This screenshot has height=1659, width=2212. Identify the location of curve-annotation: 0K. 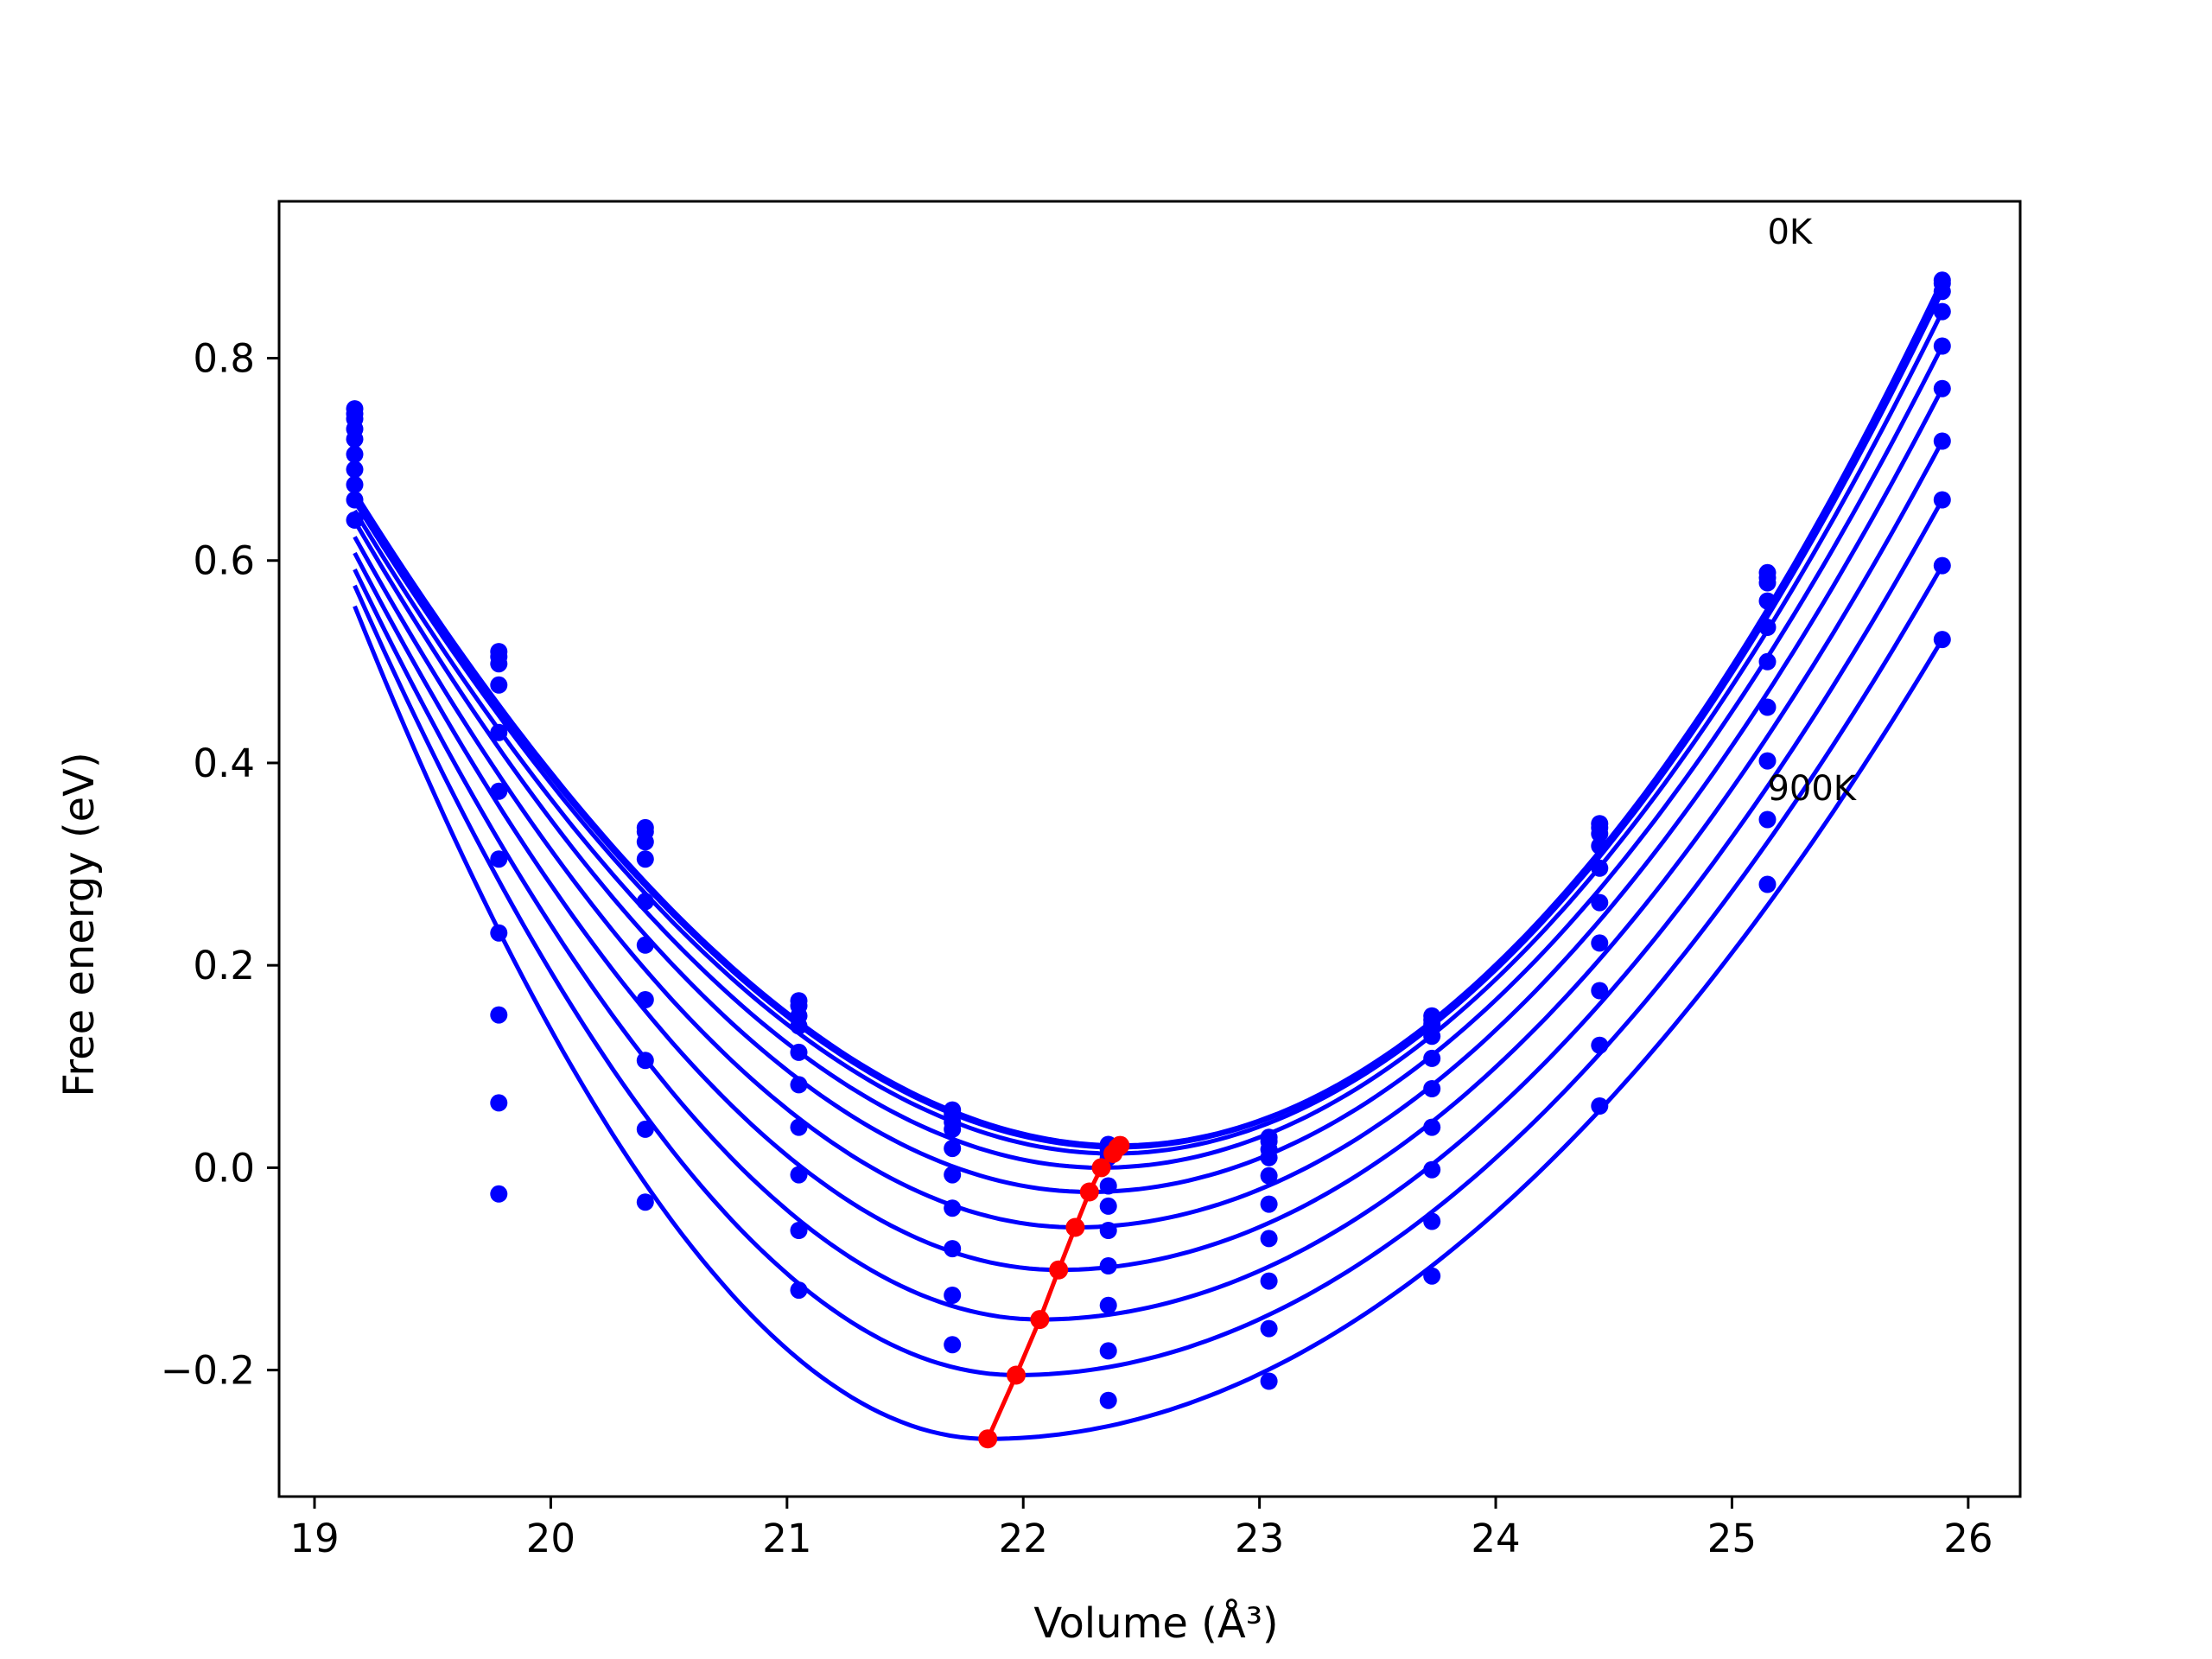
(1790, 232).